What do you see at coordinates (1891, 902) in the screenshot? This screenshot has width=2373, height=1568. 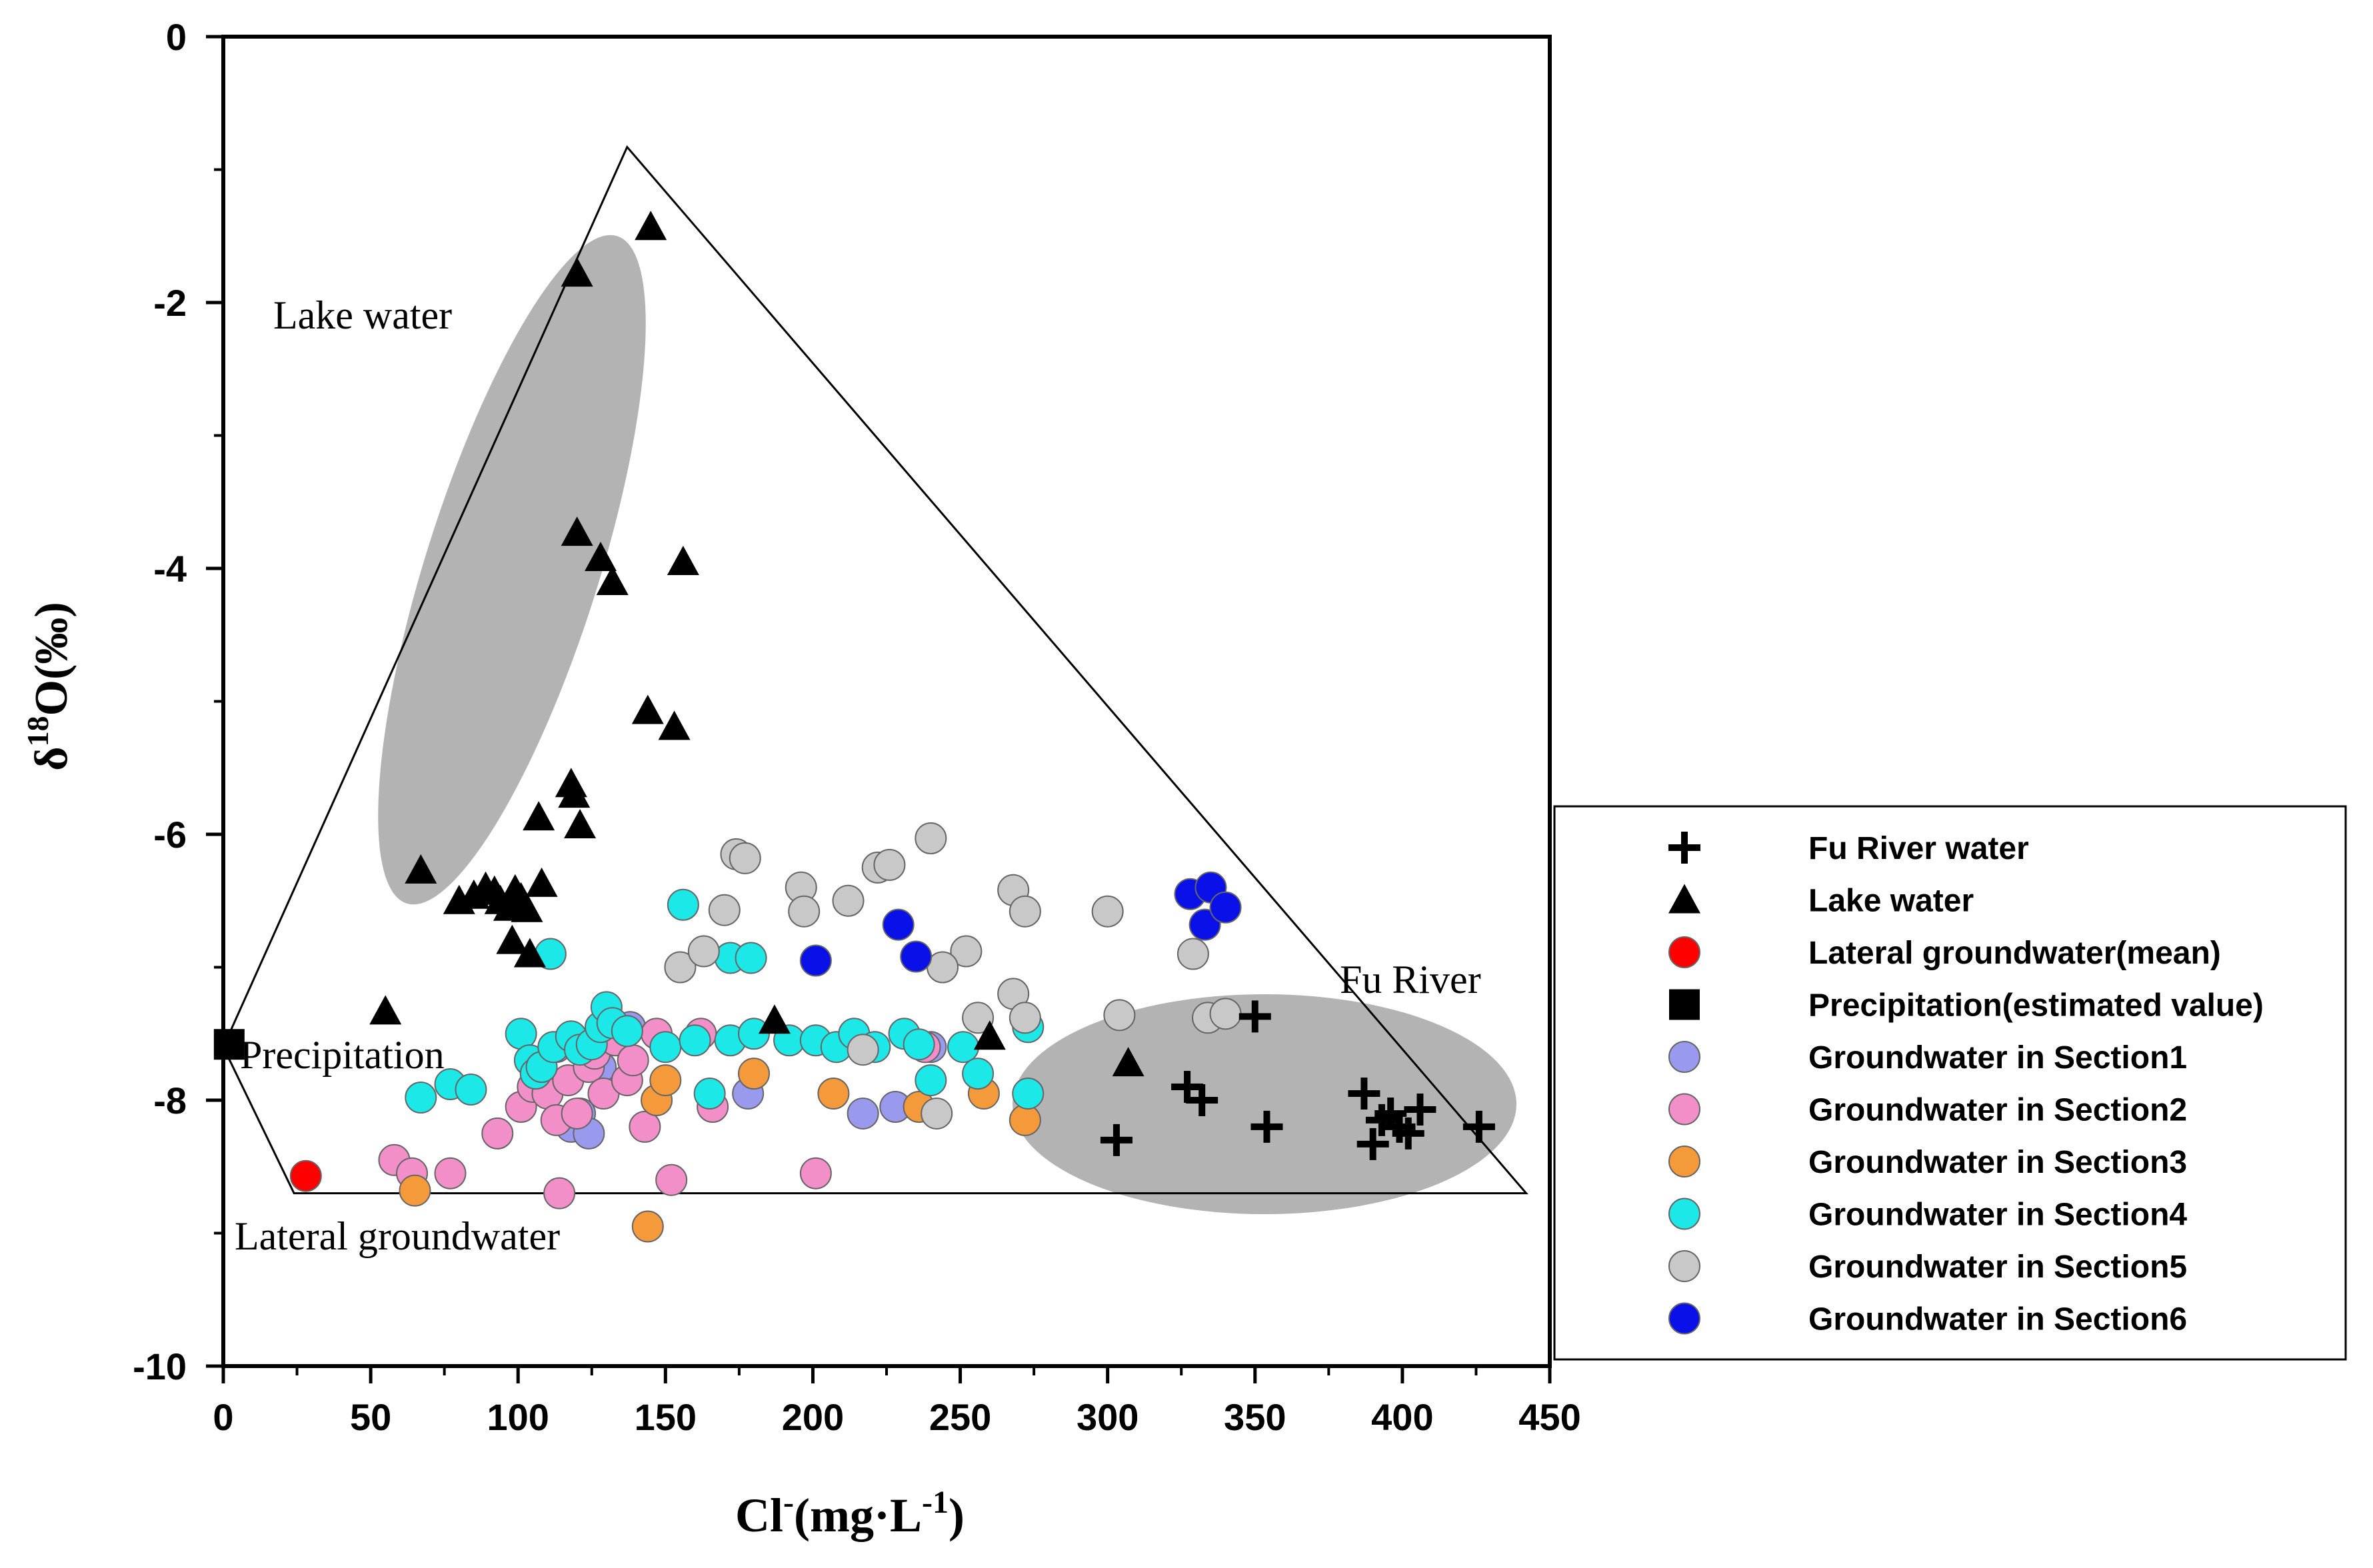 I see `legend-label-lake-water: Lake water` at bounding box center [1891, 902].